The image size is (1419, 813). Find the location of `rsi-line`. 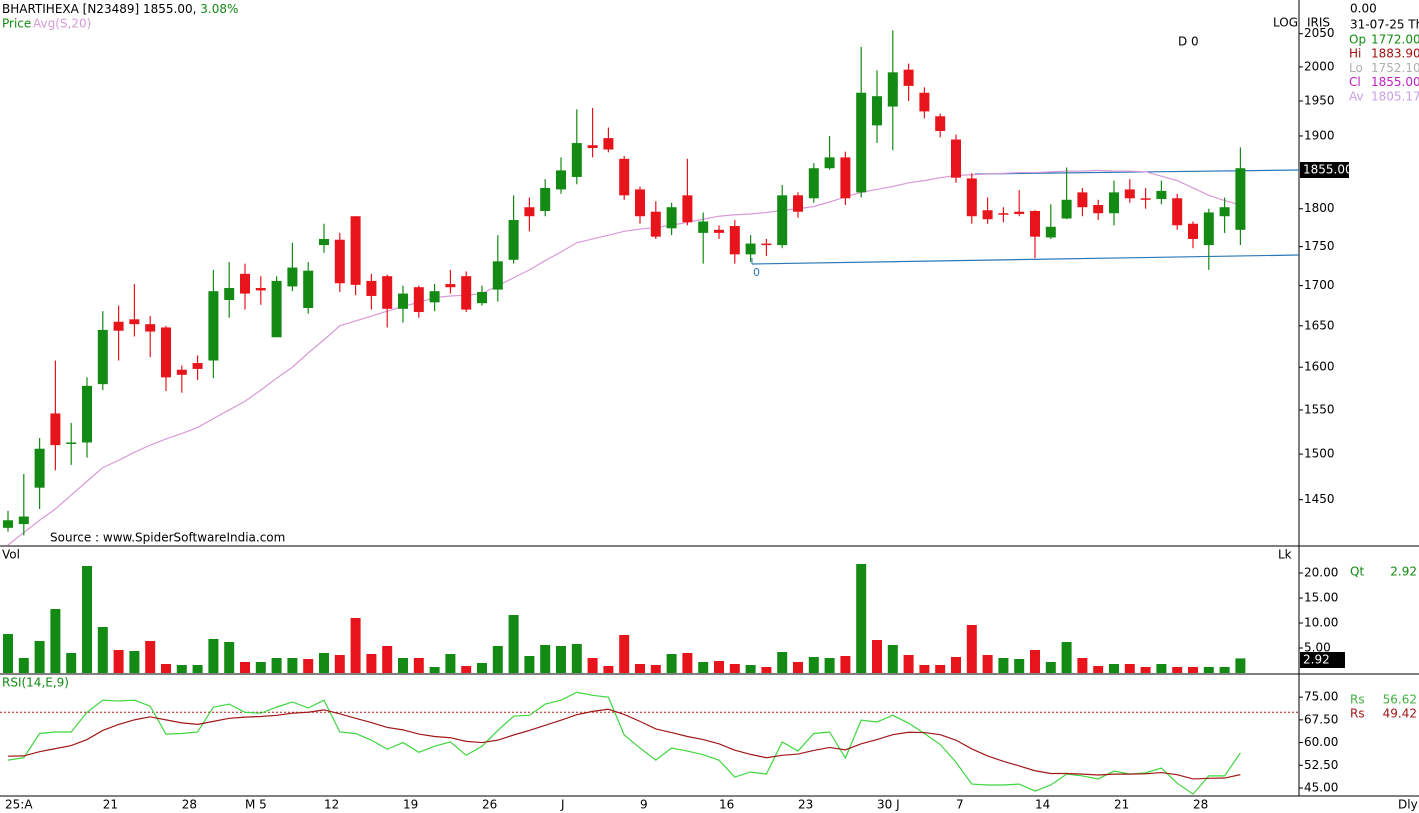

rsi-line is located at coordinates (624, 744).